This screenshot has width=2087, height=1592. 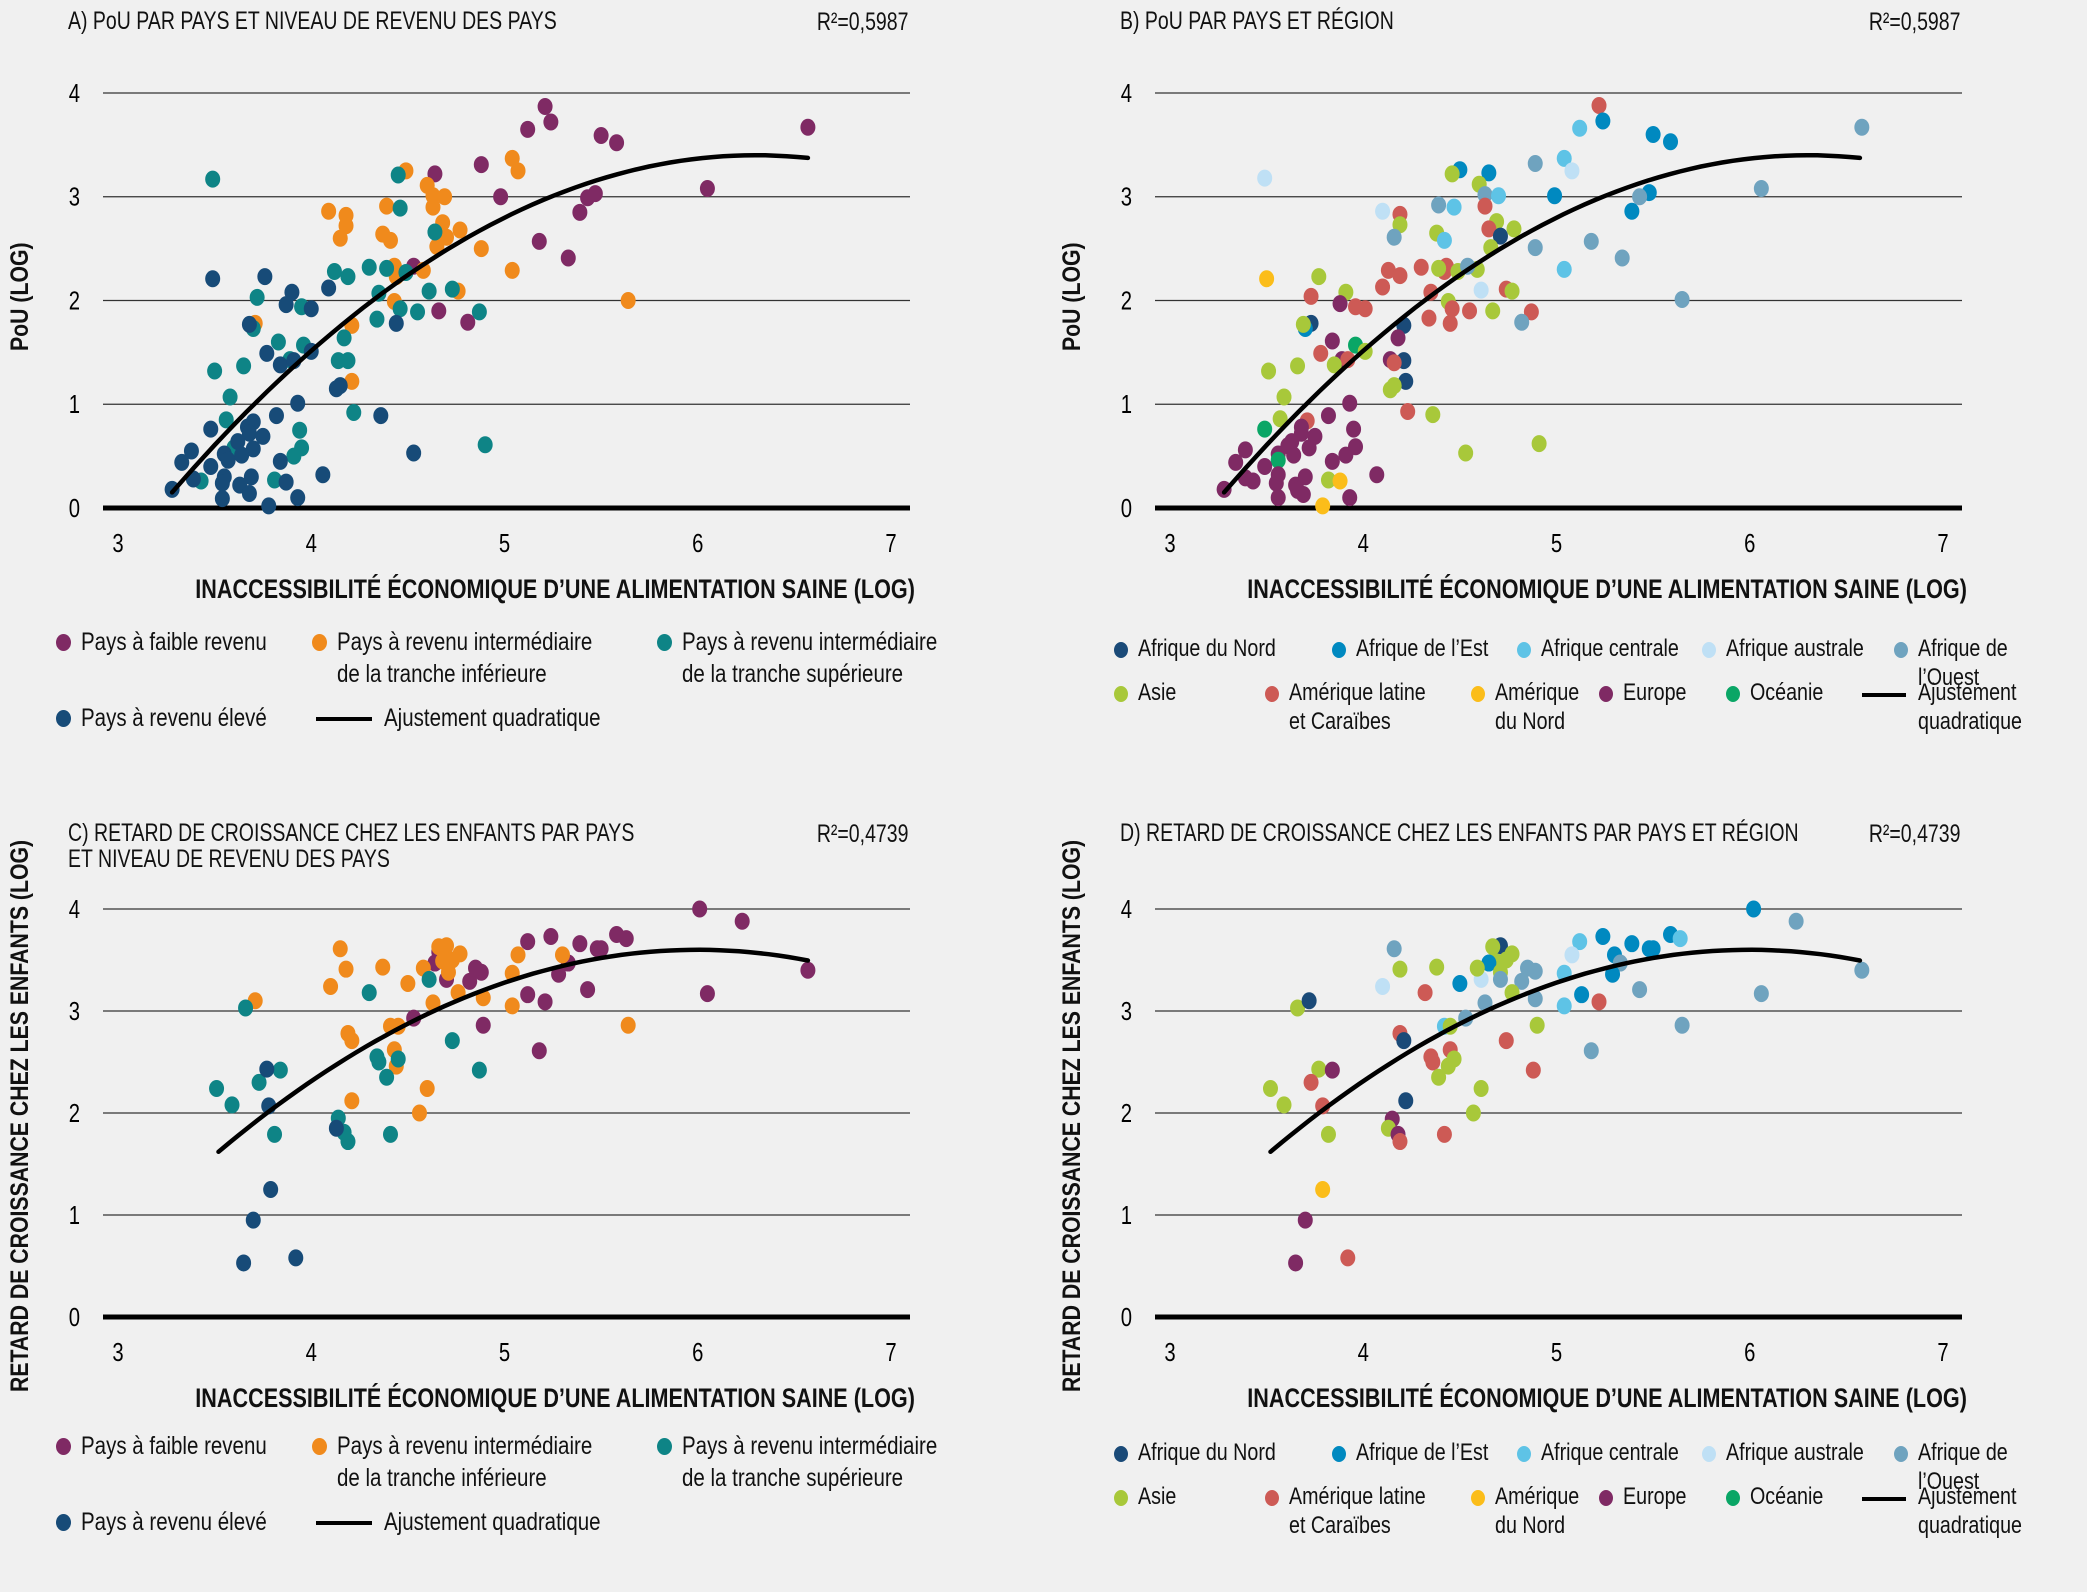 I want to click on legend-item-EA: Afrique de l’Est, so click(x=1424, y=648).